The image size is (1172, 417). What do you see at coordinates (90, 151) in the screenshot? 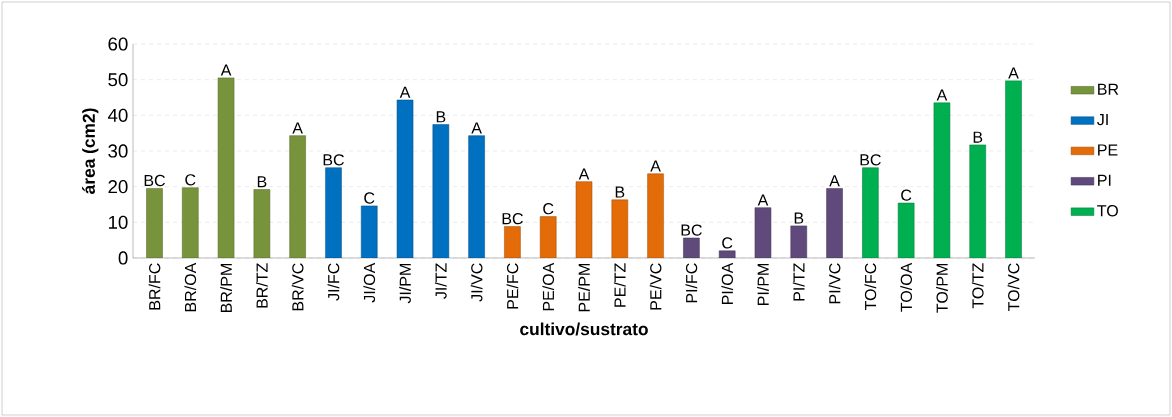
I see `y-axis-title: área (cm2)` at bounding box center [90, 151].